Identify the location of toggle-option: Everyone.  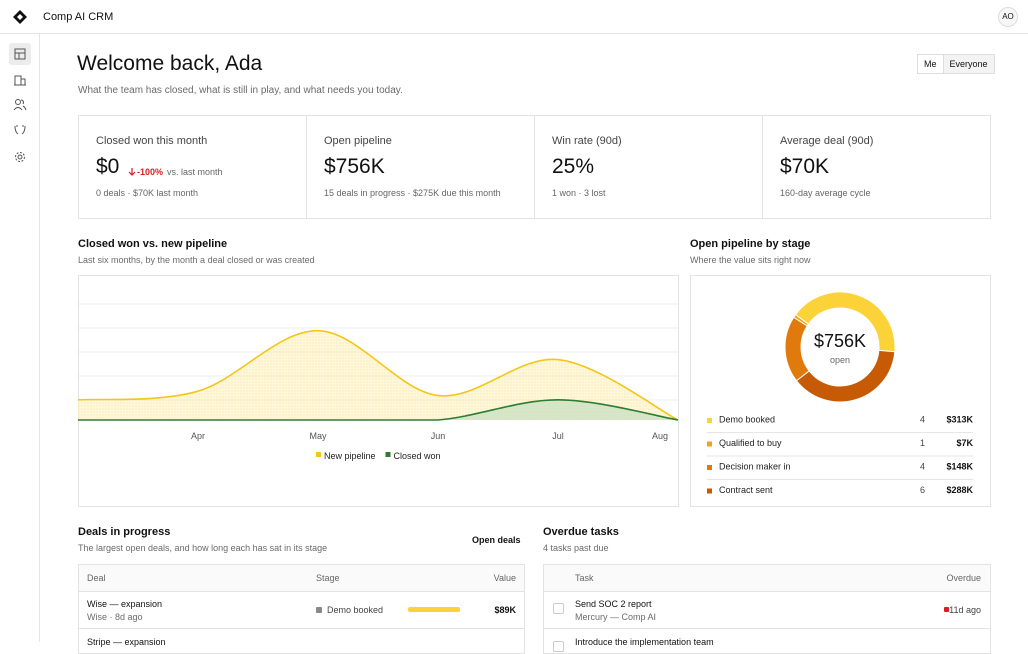
(968, 64).